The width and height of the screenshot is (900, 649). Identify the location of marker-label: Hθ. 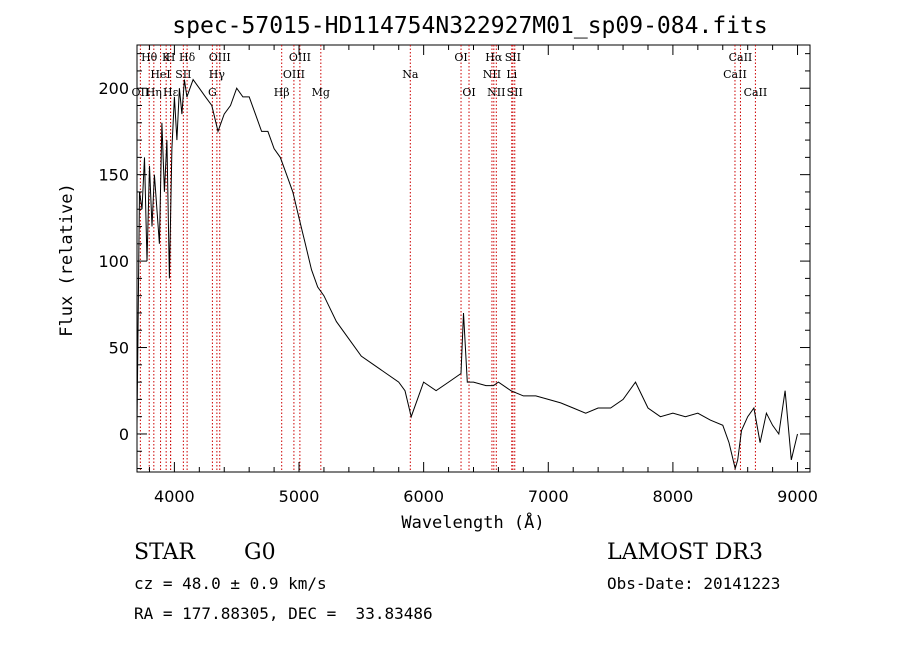
(149, 57).